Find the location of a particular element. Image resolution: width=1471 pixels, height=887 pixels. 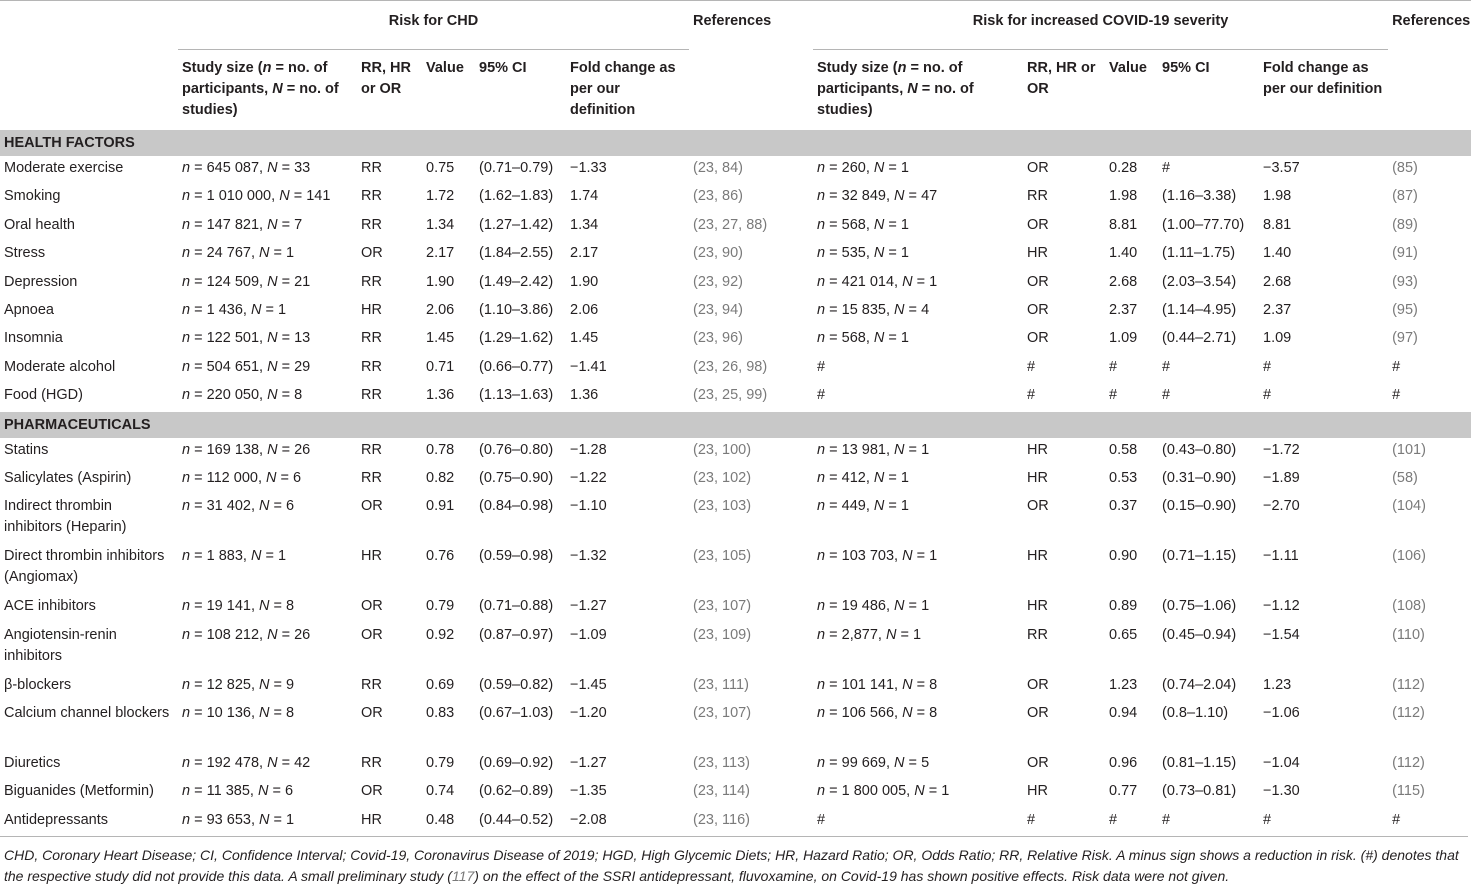

chd-measure: RR is located at coordinates (371, 168).